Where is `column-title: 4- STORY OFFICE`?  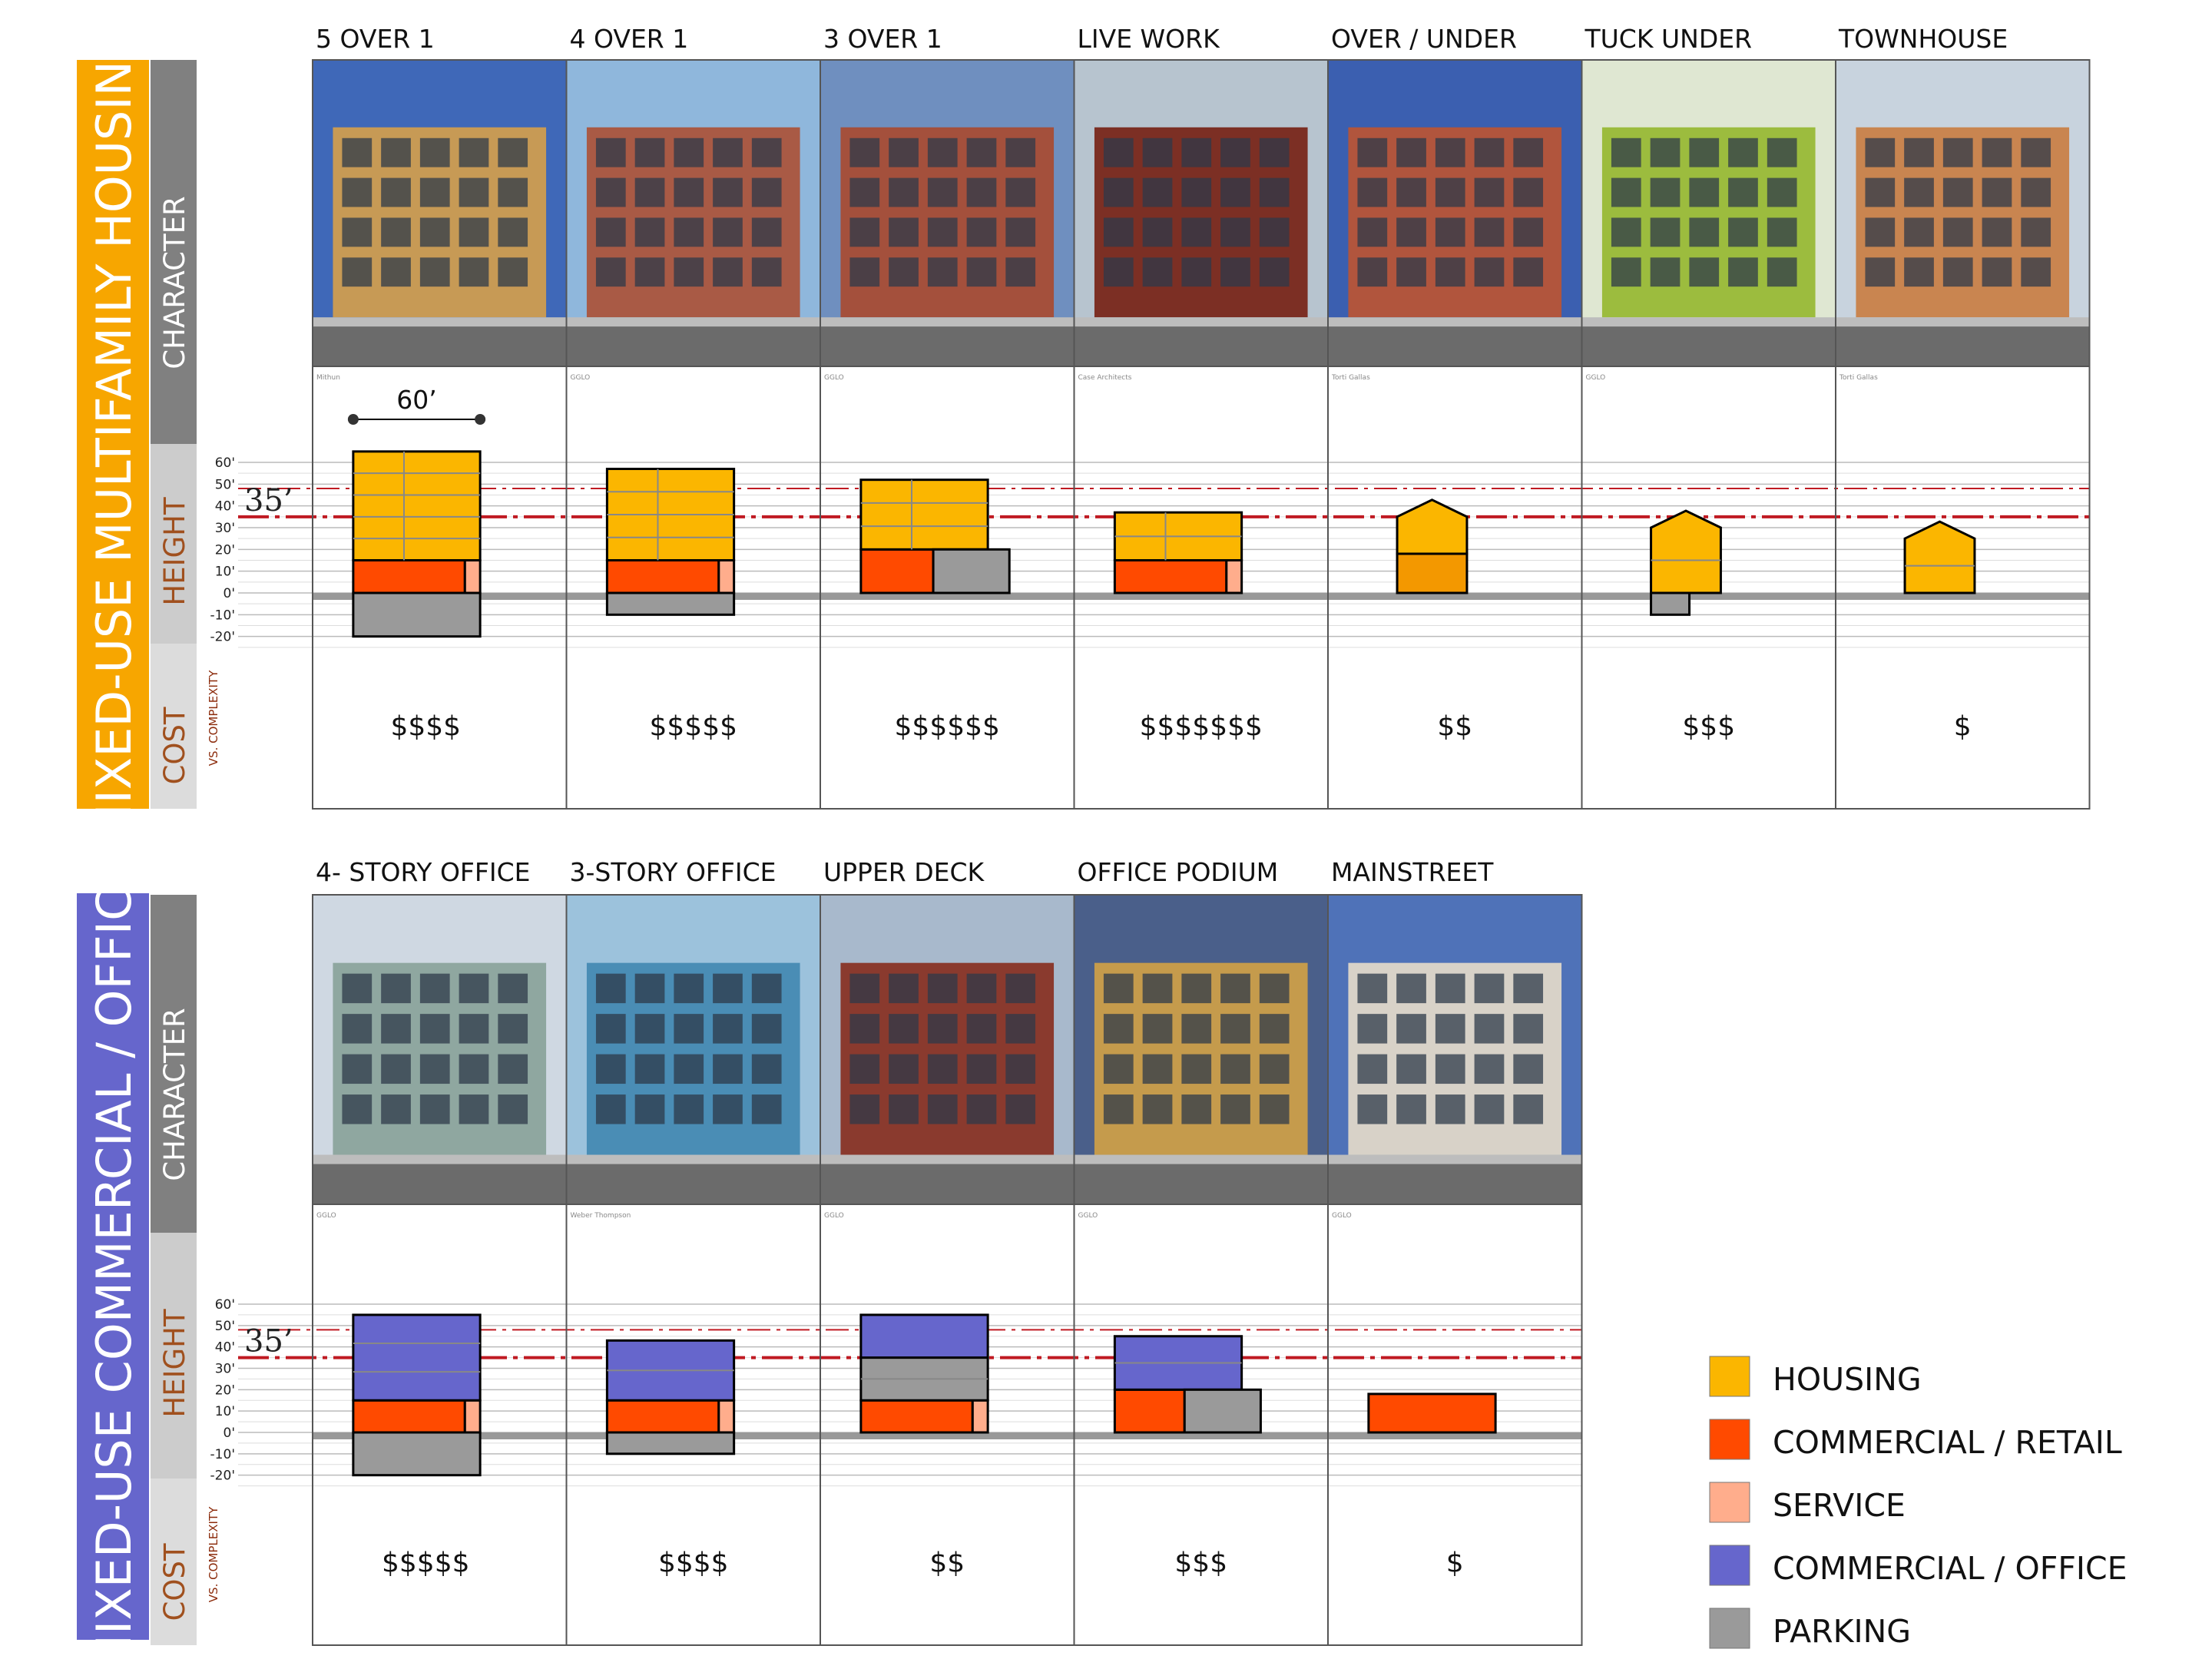
column-title: 4- STORY OFFICE is located at coordinates (423, 872).